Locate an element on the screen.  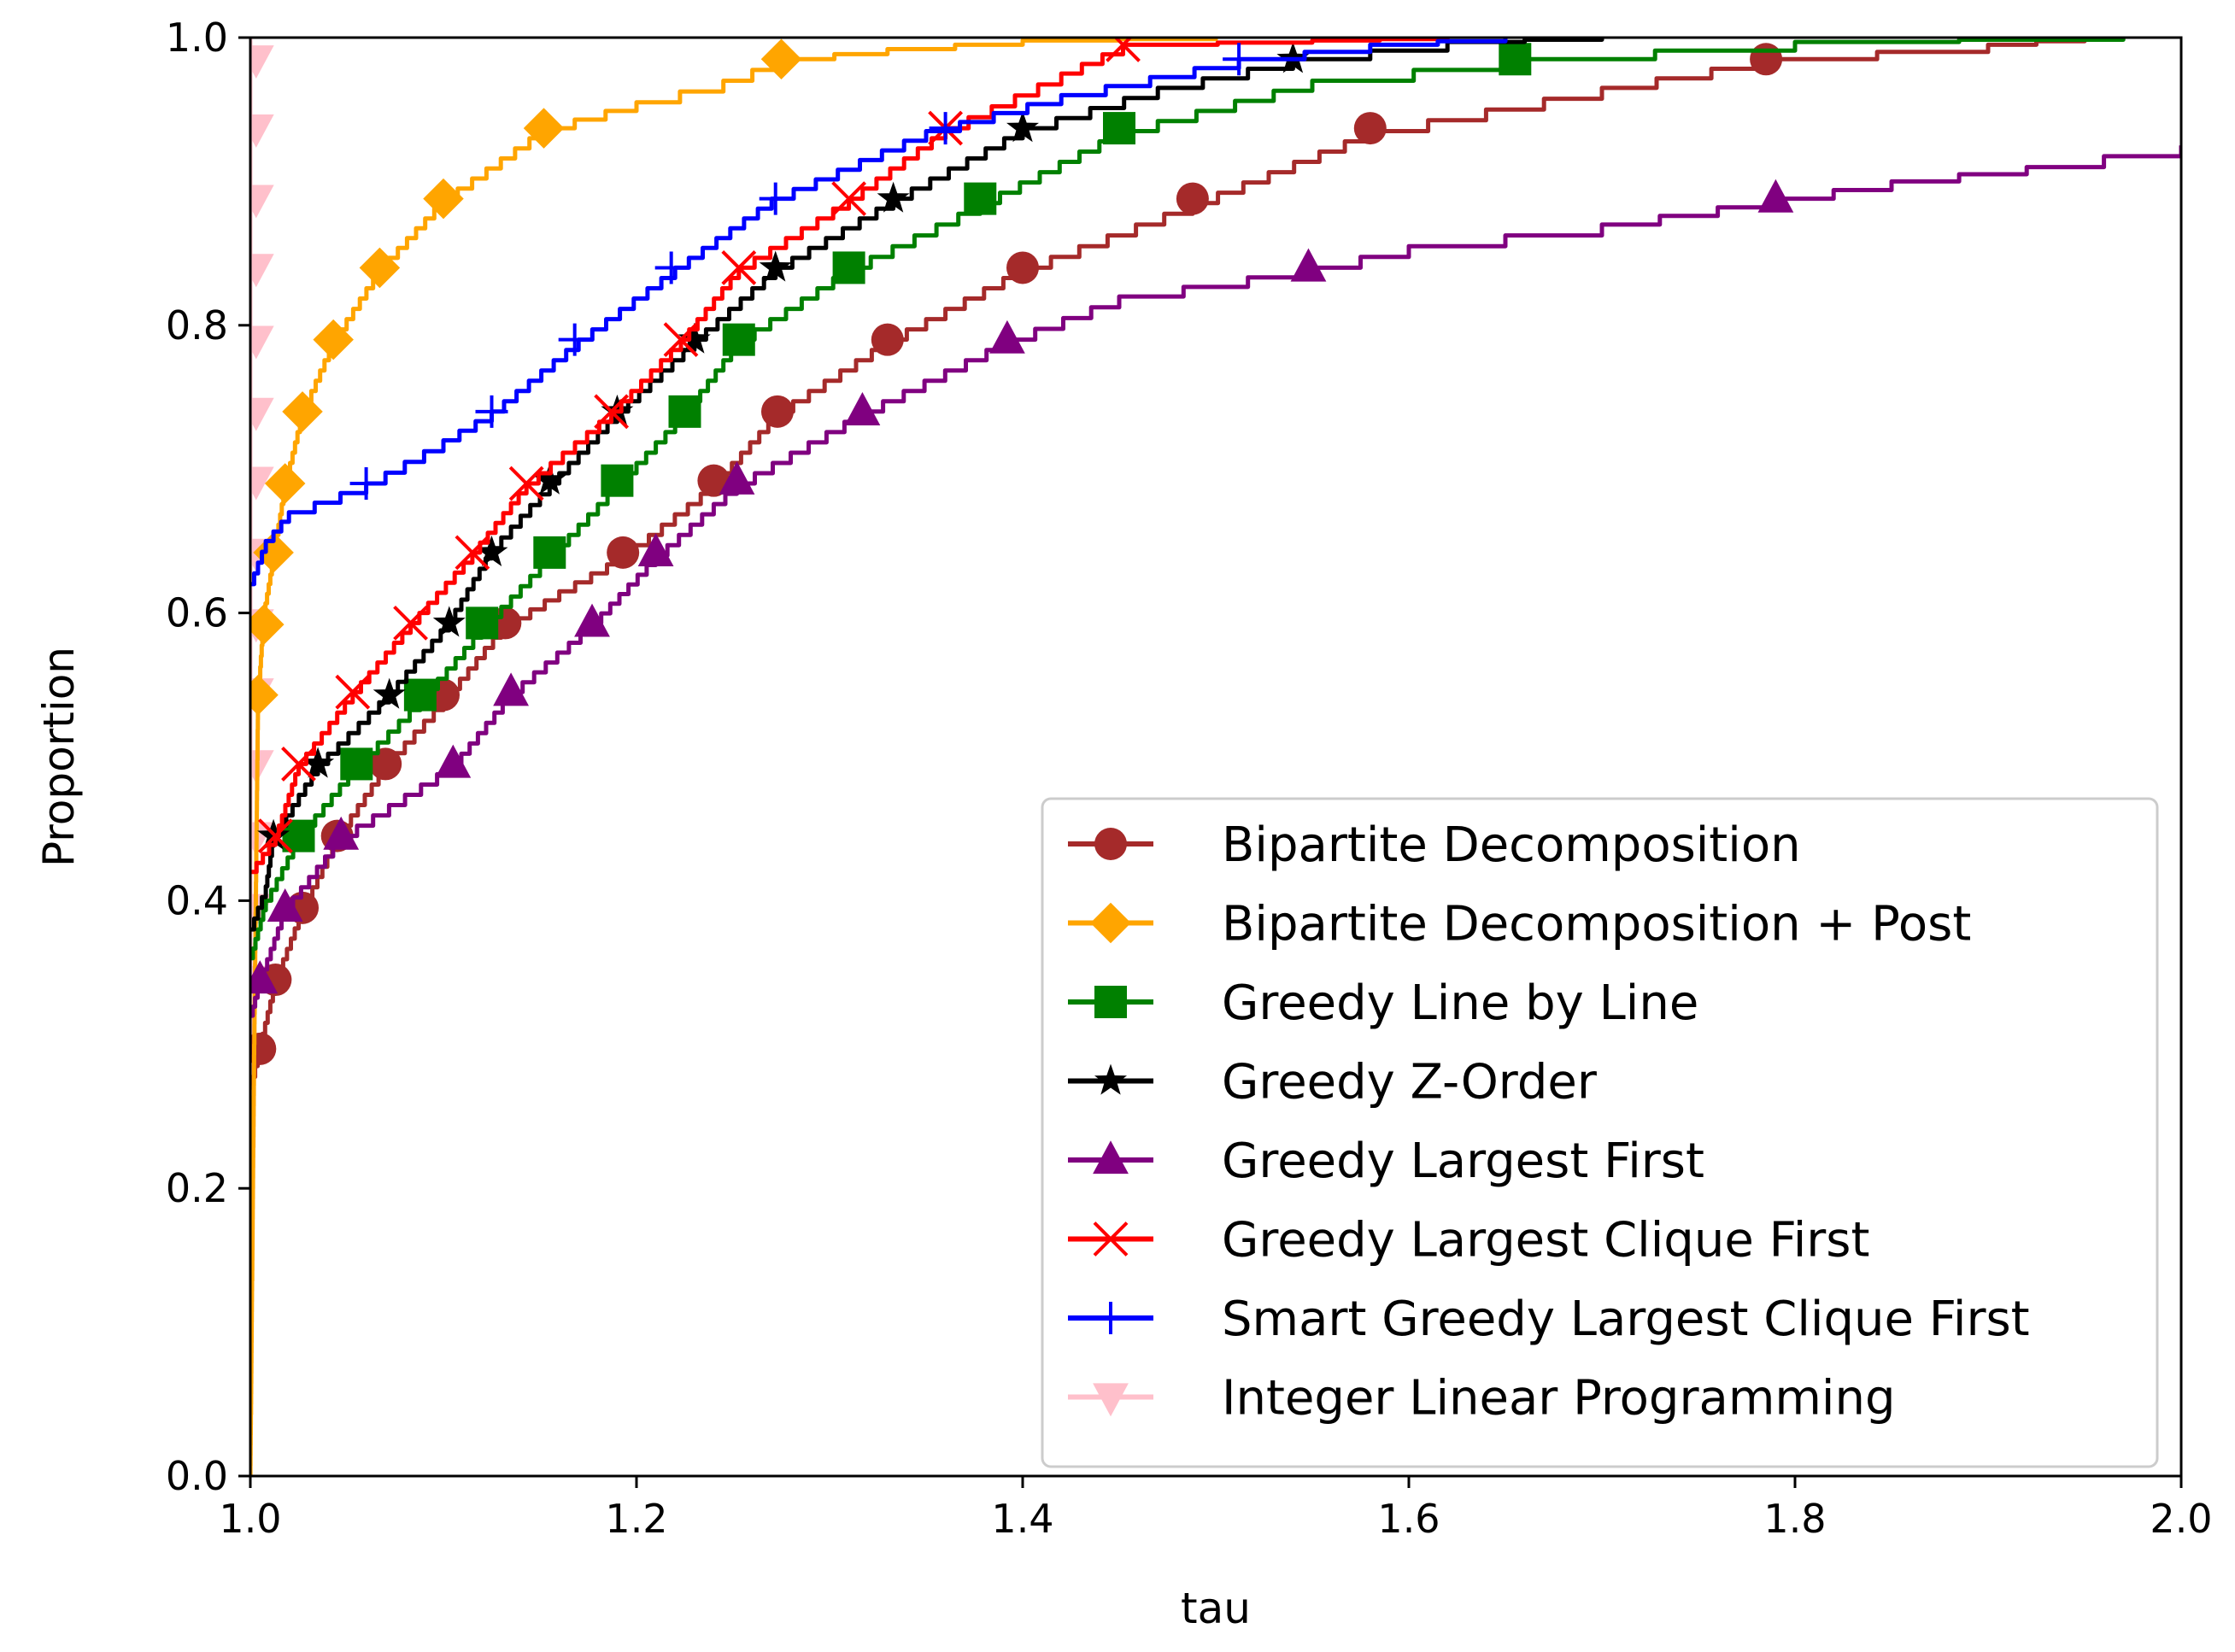
legend-entry: Bipartite Decomposition is located at coordinates (1434, 845).